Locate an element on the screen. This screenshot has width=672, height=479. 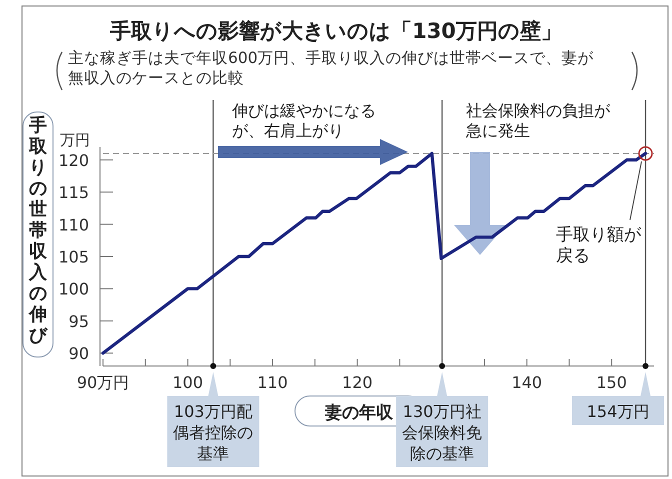
chart-title: 手取りへの影響が大きいのは「130万円の壁」 is located at coordinates (335, 31).